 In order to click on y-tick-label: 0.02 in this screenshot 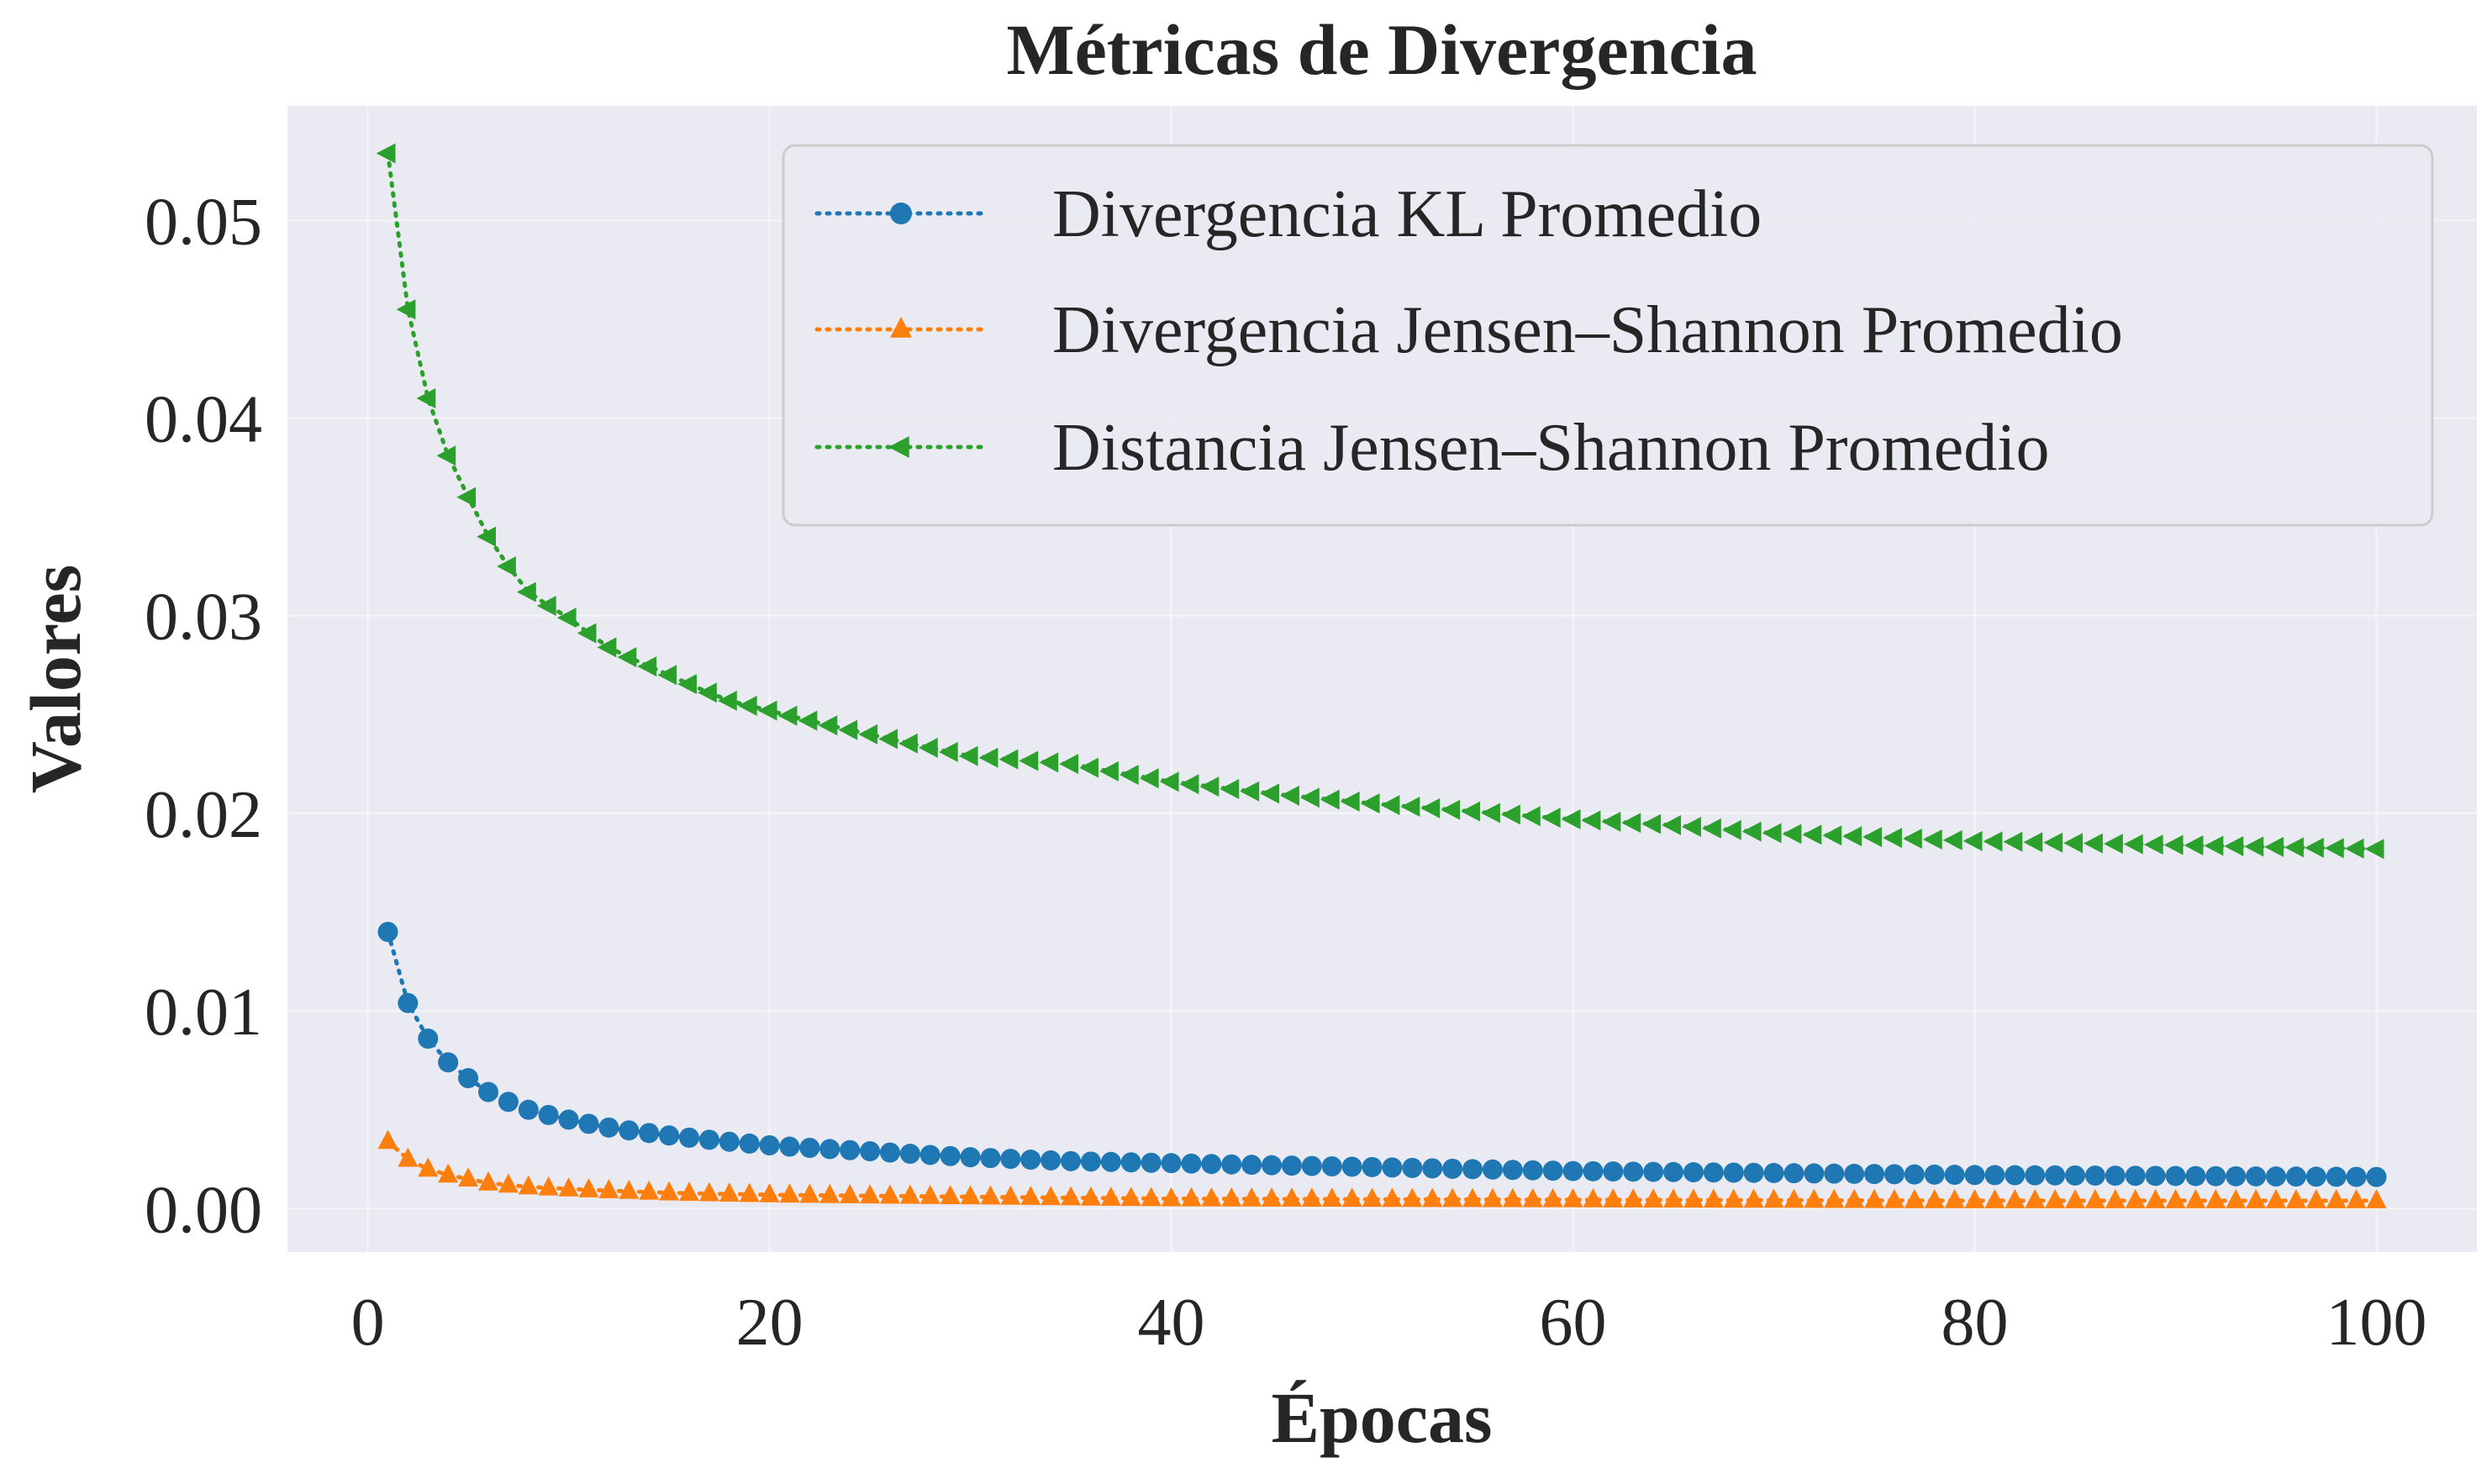, I will do `click(204, 815)`.